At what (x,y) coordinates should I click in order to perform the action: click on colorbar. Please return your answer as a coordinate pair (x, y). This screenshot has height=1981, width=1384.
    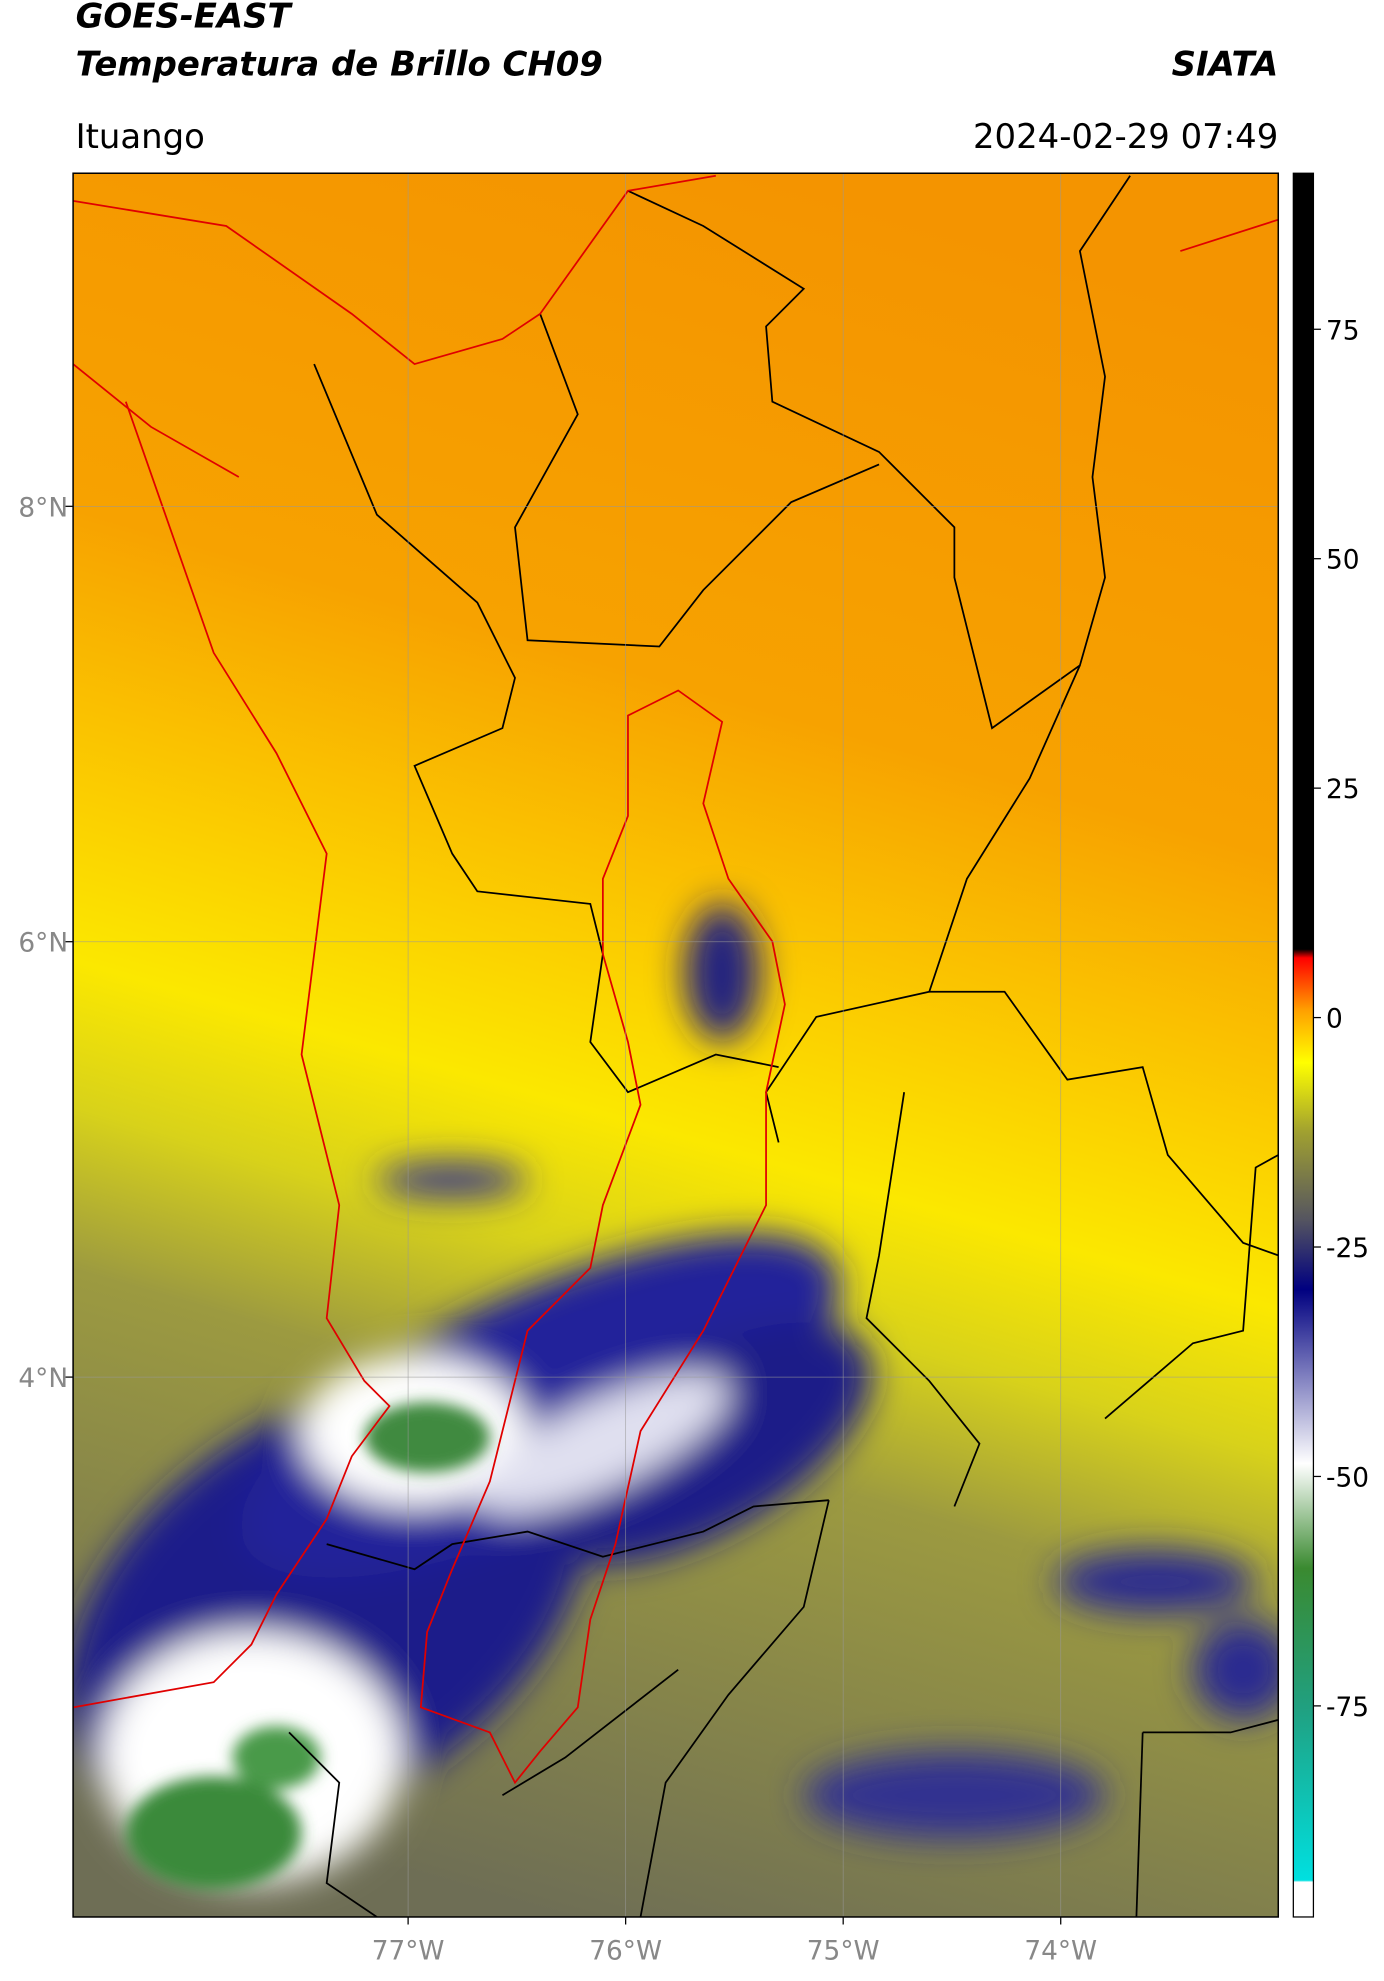
    Looking at the image, I should click on (1303, 1045).